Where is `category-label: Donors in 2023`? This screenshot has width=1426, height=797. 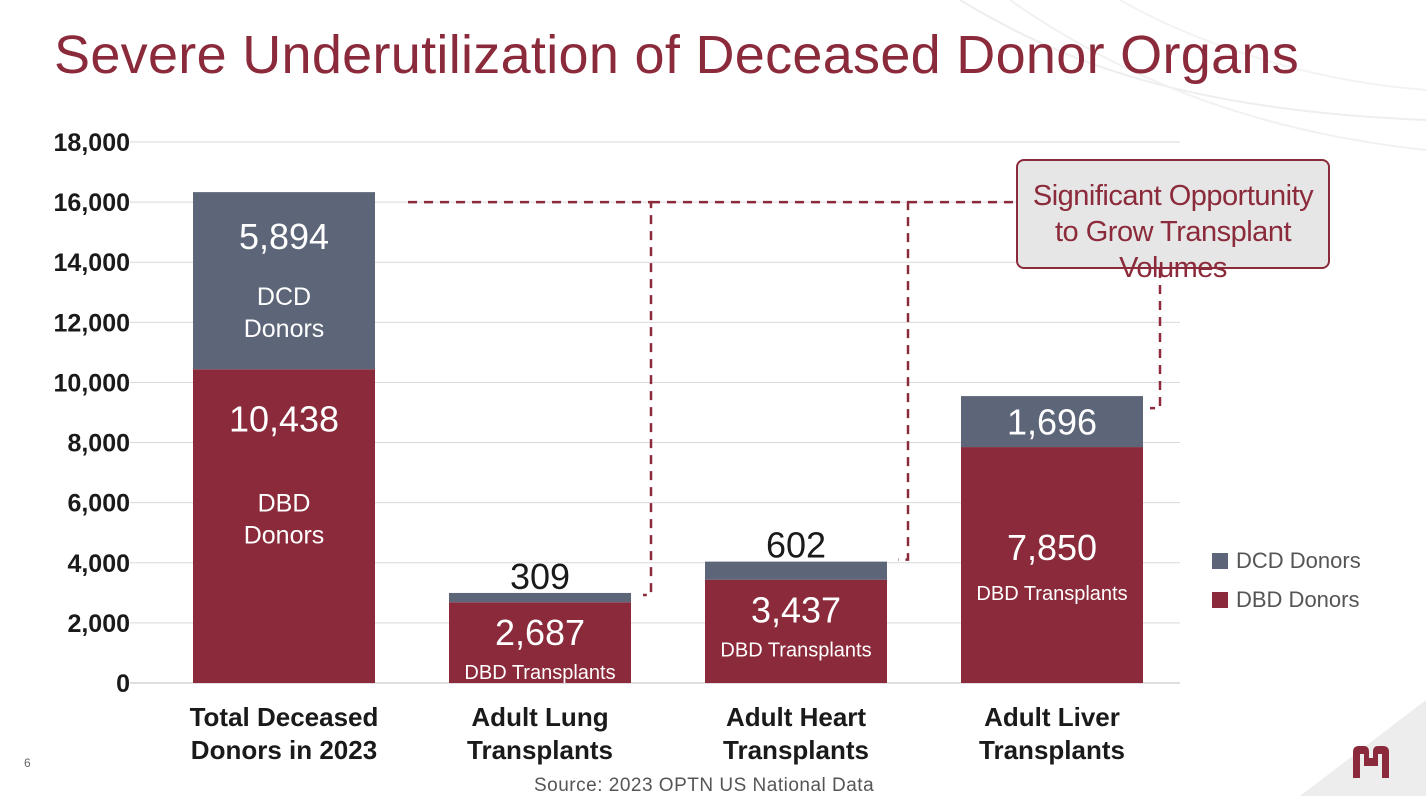 category-label: Donors in 2023 is located at coordinates (284, 750).